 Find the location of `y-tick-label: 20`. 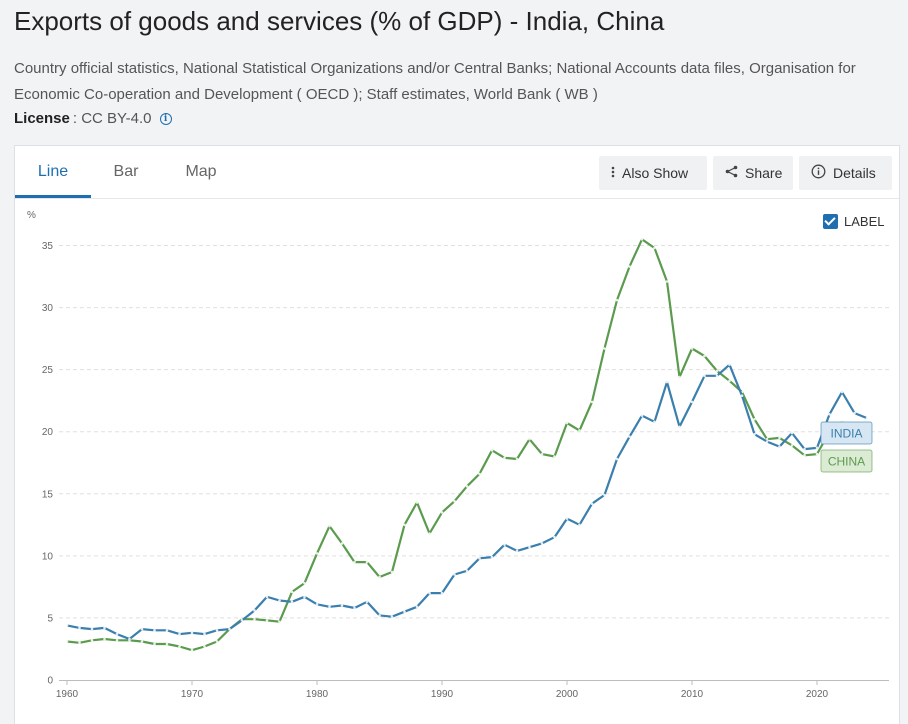

y-tick-label: 20 is located at coordinates (48, 432).